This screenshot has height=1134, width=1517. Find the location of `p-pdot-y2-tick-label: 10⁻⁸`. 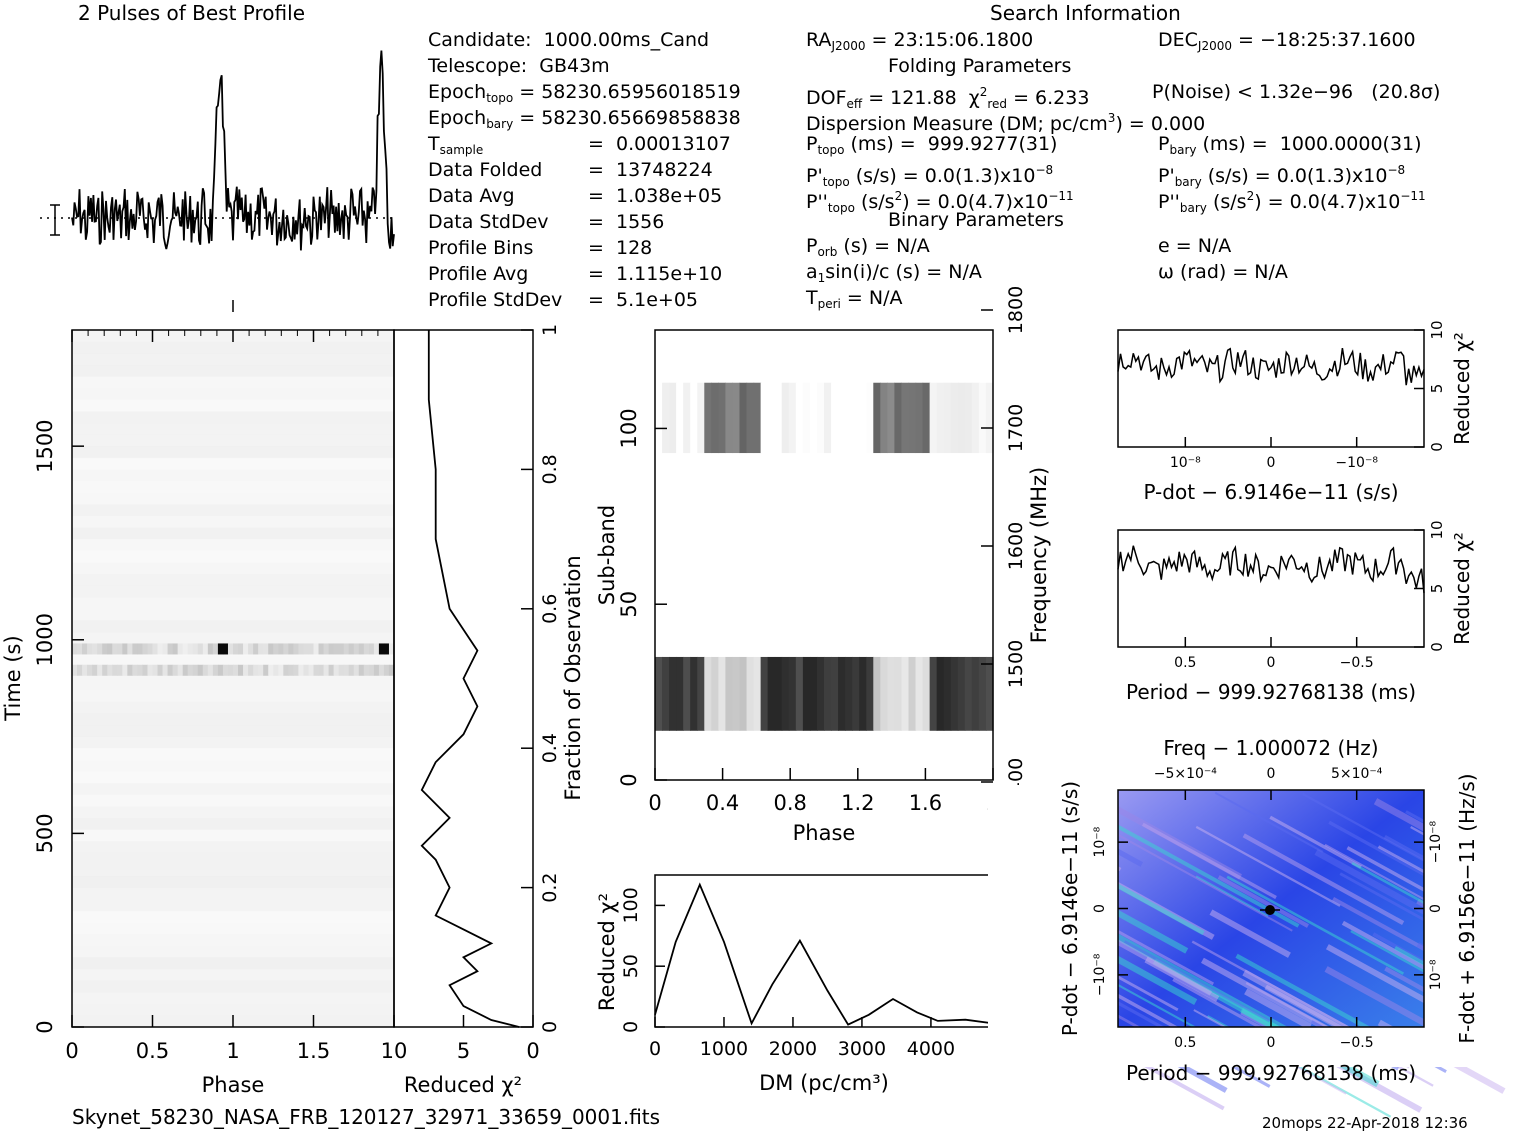

p-pdot-y2-tick-label: 10⁻⁸ is located at coordinates (1436, 974).